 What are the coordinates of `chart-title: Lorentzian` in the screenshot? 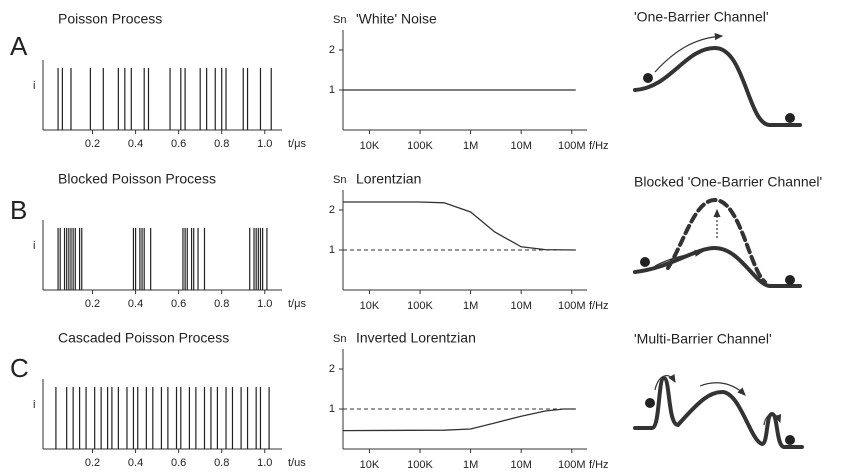 It's located at (388, 179).